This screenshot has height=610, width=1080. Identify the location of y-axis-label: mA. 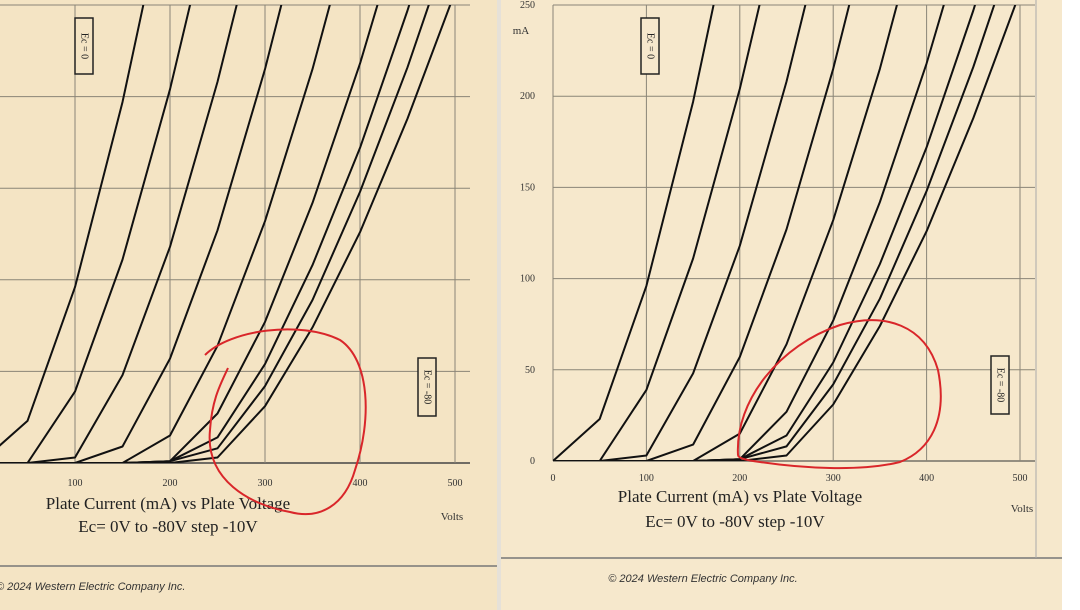
(521, 31).